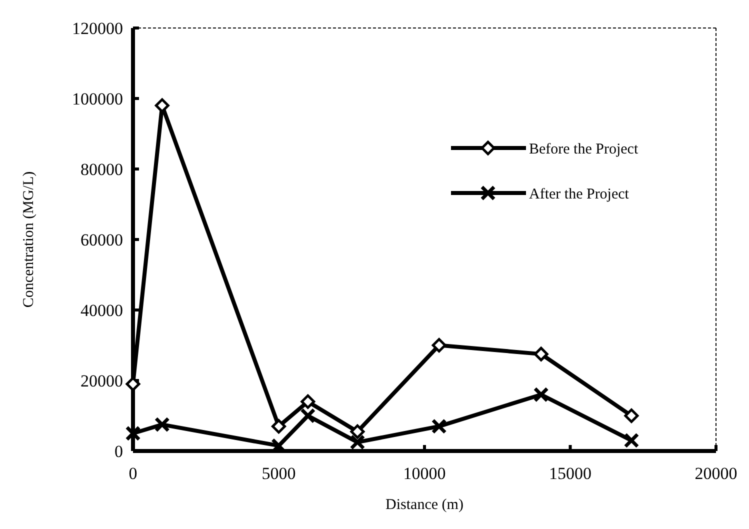 This screenshot has width=749, height=529. What do you see at coordinates (118, 451) in the screenshot?
I see `y-tick-label: 0` at bounding box center [118, 451].